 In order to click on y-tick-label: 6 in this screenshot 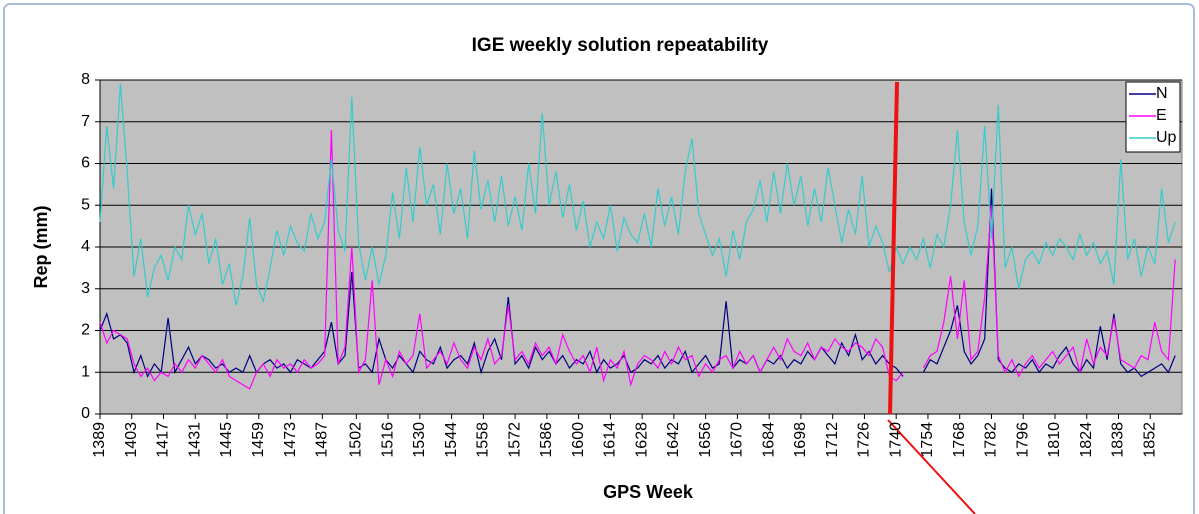, I will do `click(85, 163)`.